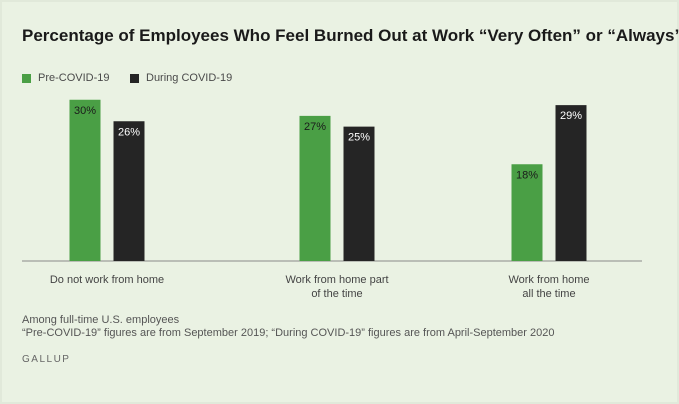  I want to click on category-label-0-line-0: Do not work from home, so click(107, 280).